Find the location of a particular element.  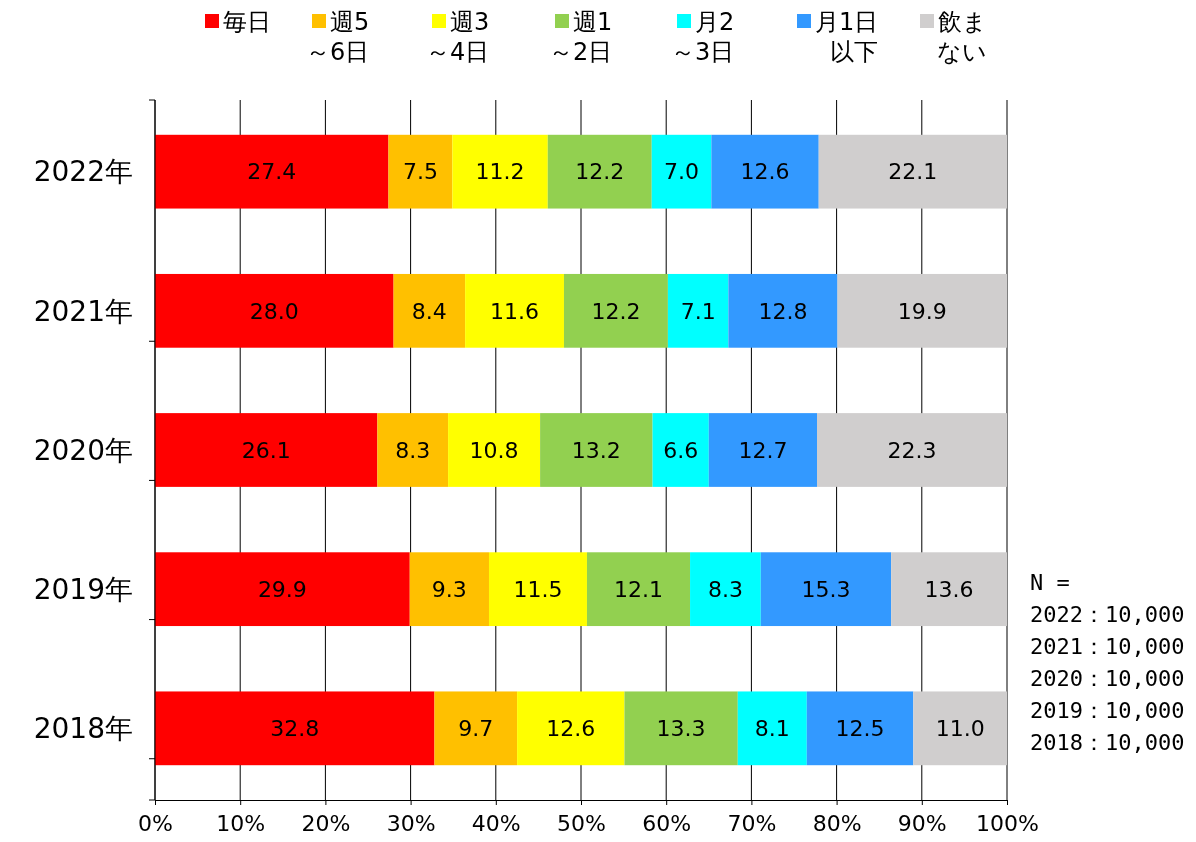

data-label: 12.7 is located at coordinates (763, 450).